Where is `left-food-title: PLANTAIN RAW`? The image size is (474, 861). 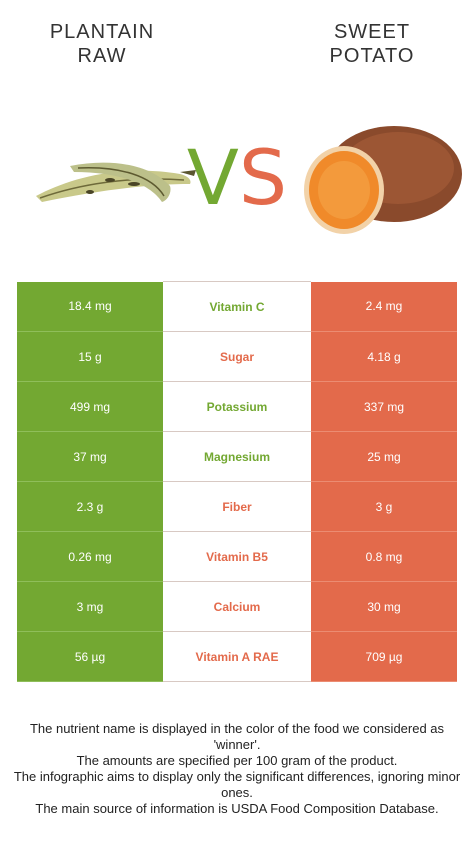 left-food-title: PLANTAIN RAW is located at coordinates (102, 44).